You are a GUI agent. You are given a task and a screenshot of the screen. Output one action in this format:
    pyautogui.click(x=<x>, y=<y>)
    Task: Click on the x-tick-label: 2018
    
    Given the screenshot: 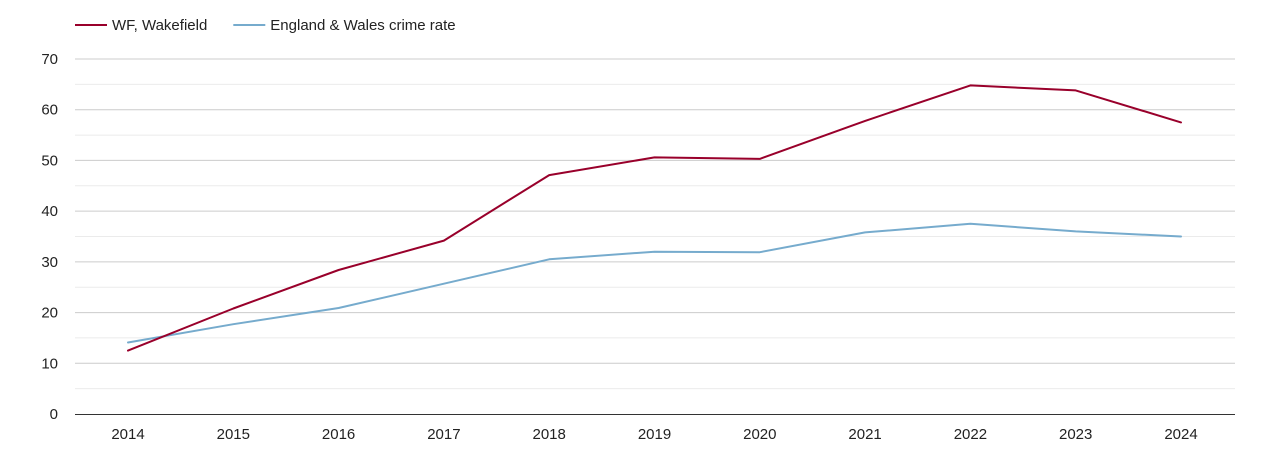 What is the action you would take?
    pyautogui.click(x=549, y=434)
    